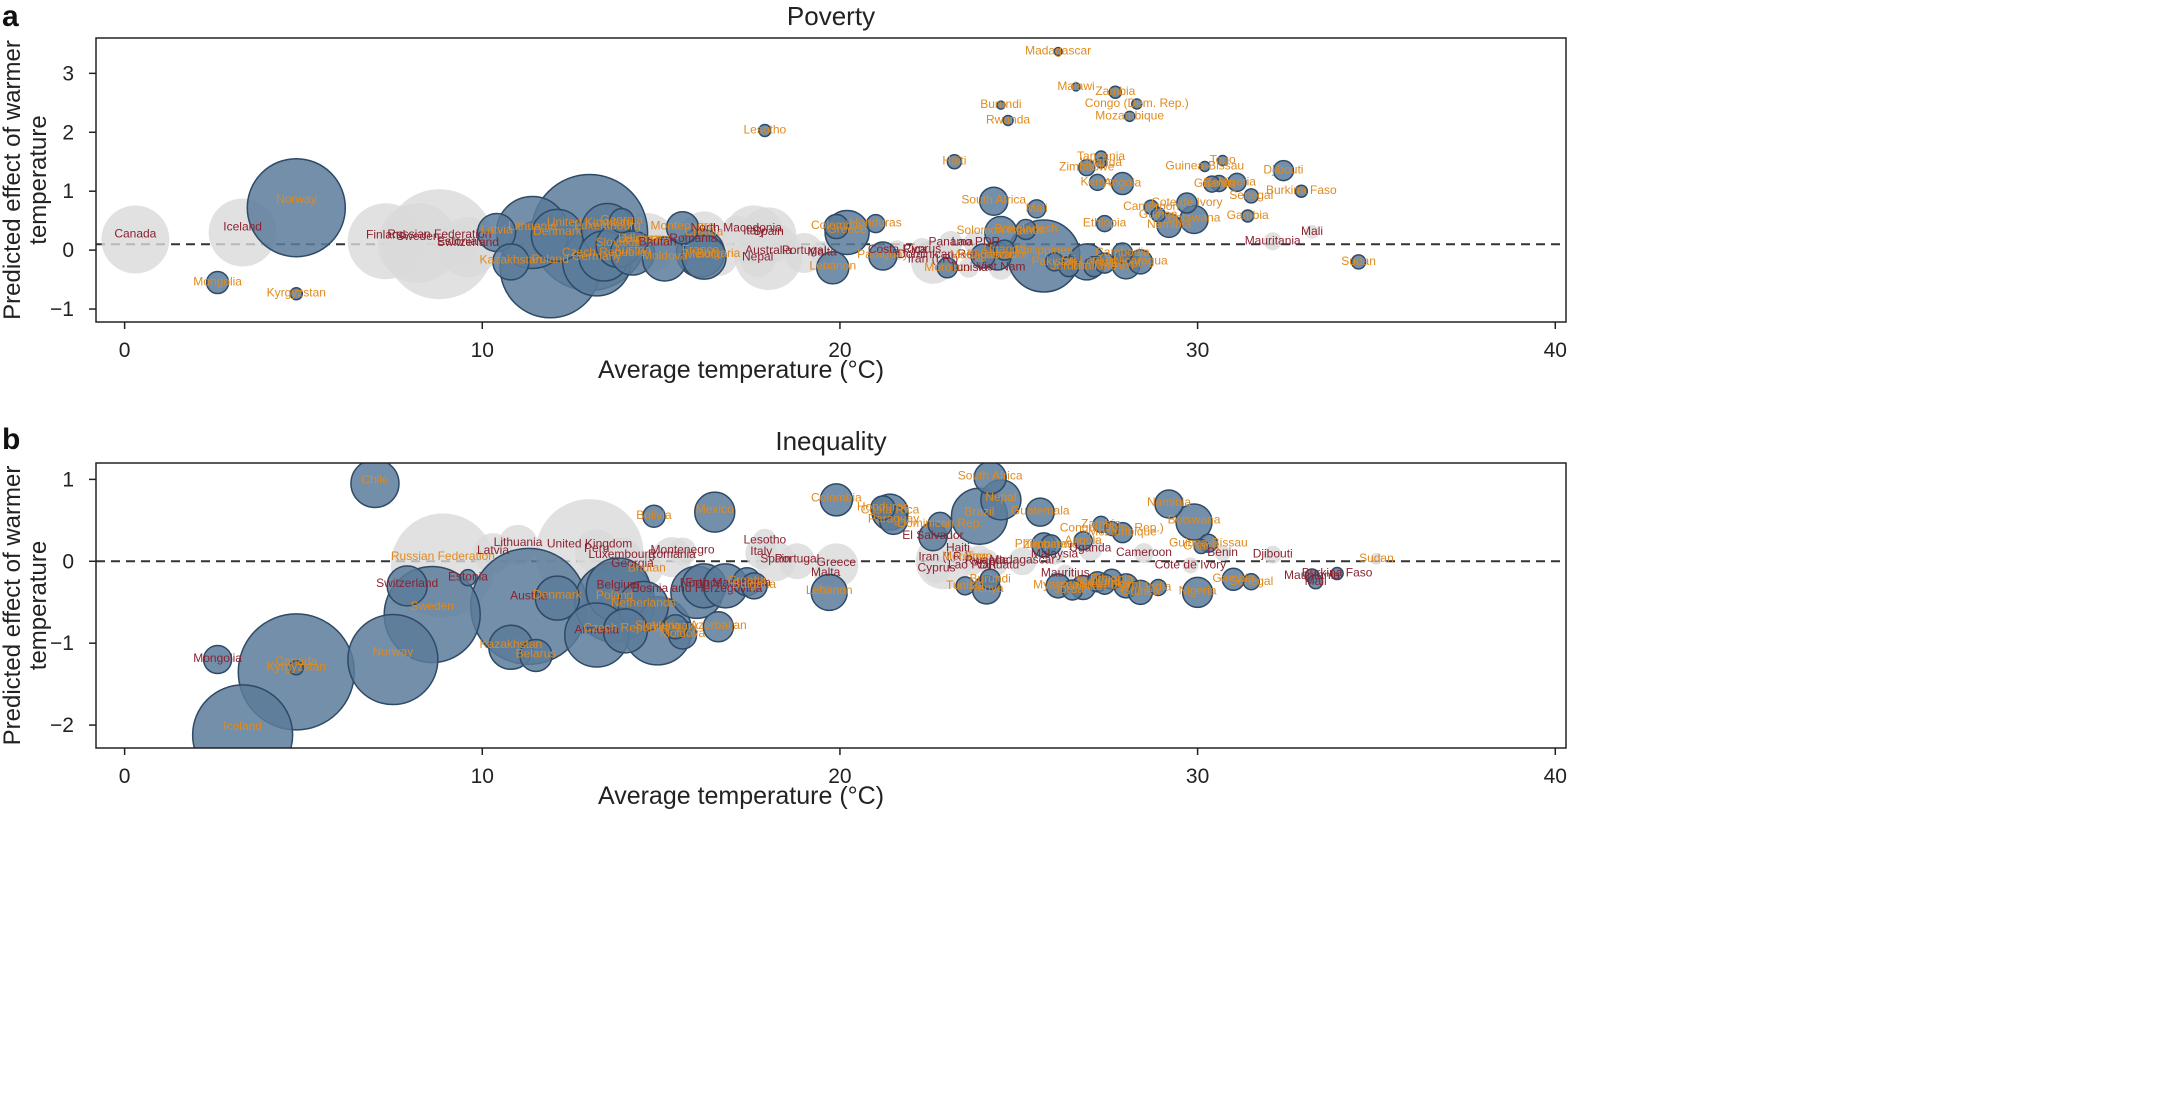 This screenshot has height=1113, width=2163. I want to click on point-label: Costa Rica, so click(897, 249).